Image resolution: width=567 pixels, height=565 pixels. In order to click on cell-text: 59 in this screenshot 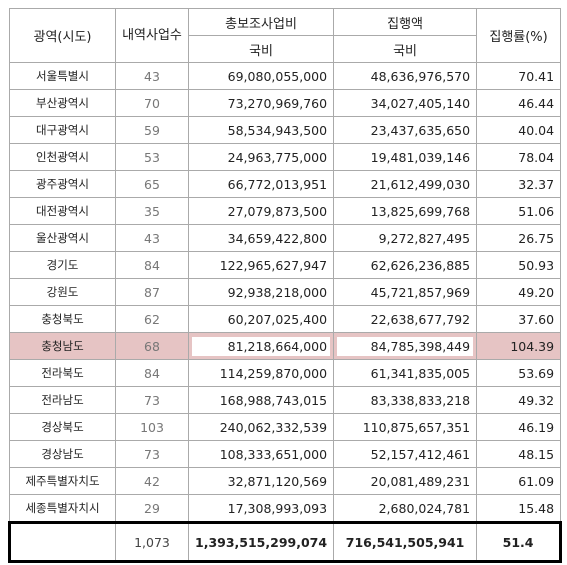, I will do `click(152, 130)`.